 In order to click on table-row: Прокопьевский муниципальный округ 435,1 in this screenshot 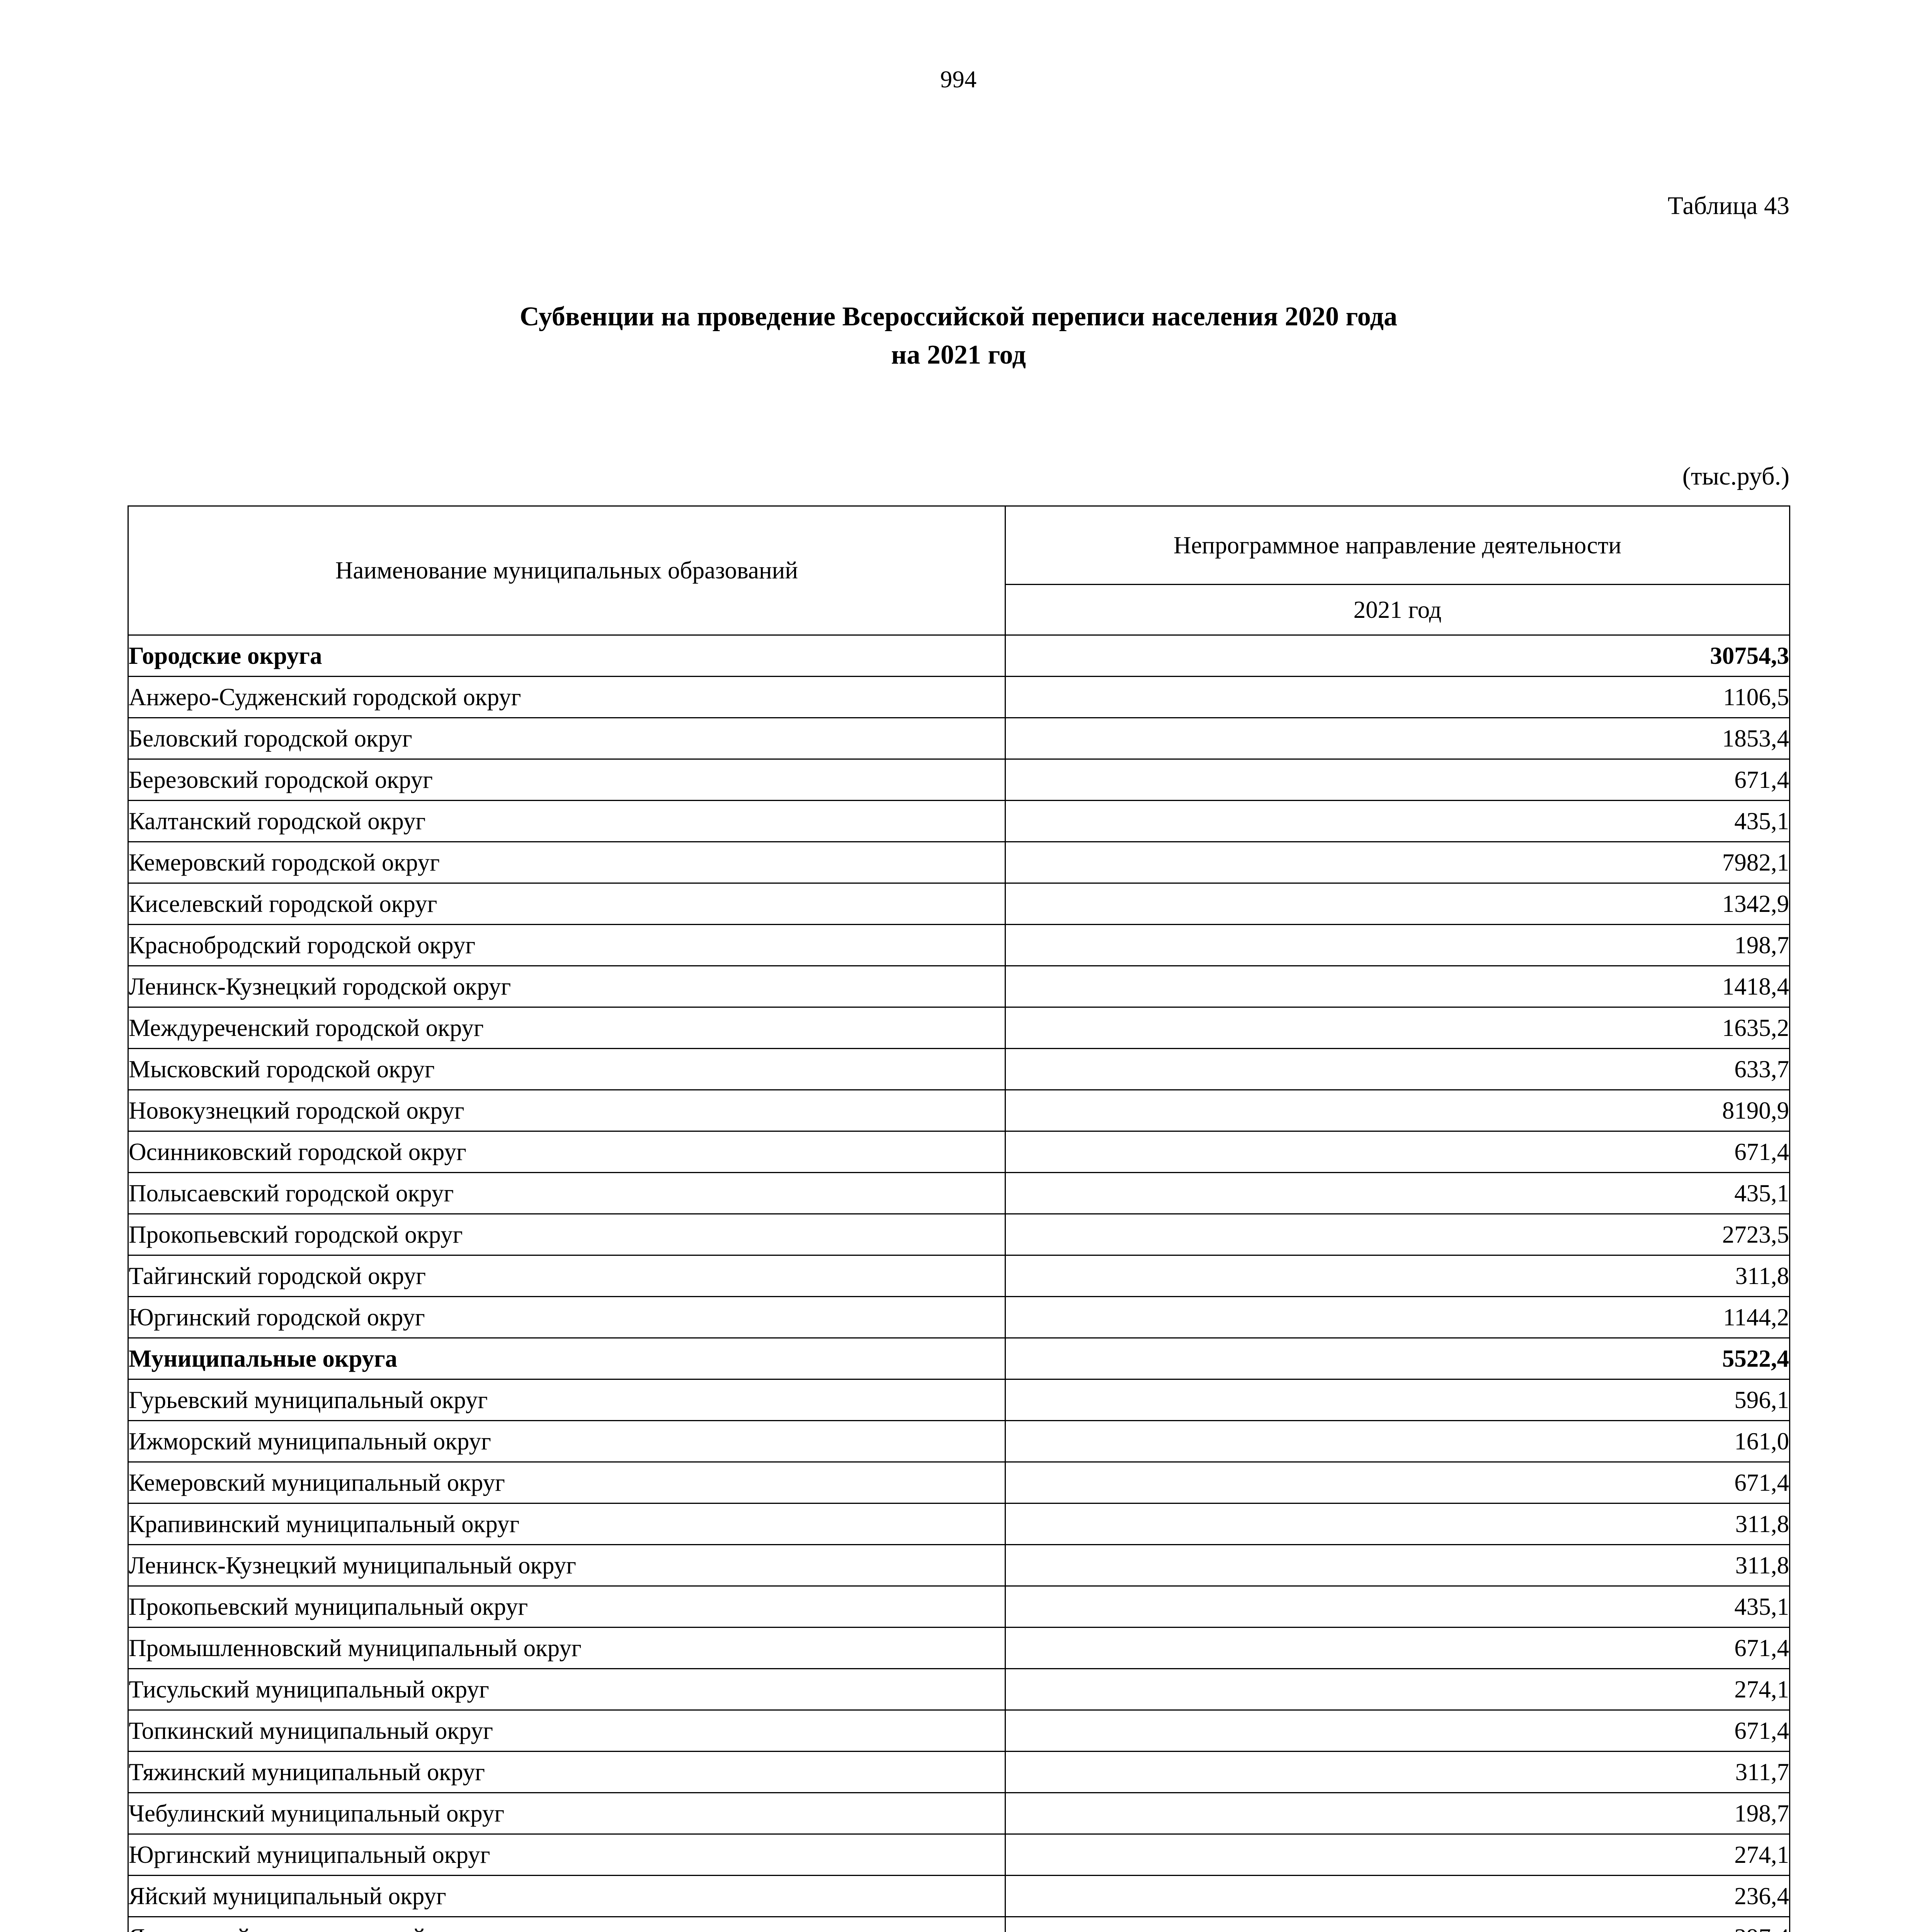, I will do `click(959, 1607)`.